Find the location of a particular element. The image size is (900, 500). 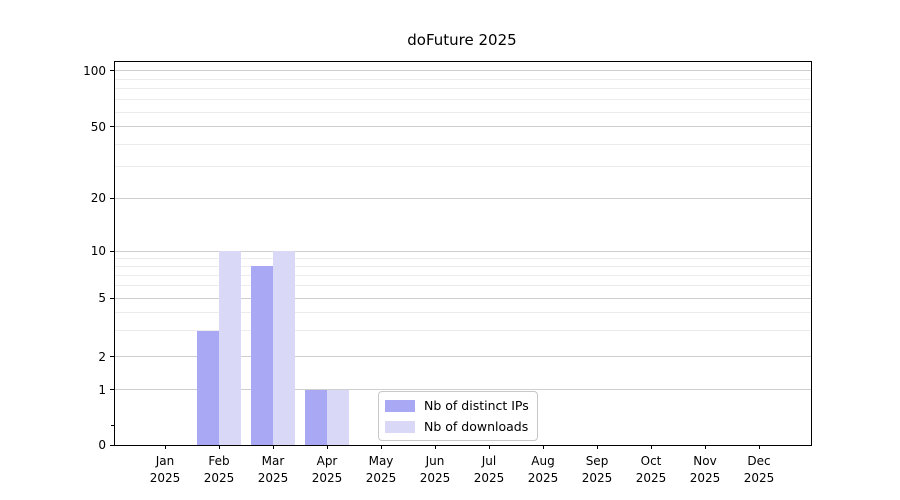

x-tick-label-month: Aug is located at coordinates (543, 461).